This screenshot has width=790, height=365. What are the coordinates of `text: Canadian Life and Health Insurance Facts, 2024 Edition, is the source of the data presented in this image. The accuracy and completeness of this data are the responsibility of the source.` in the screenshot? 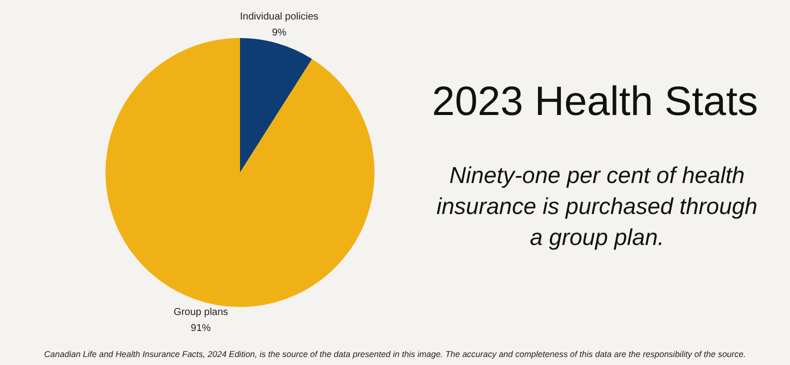 It's located at (395, 354).